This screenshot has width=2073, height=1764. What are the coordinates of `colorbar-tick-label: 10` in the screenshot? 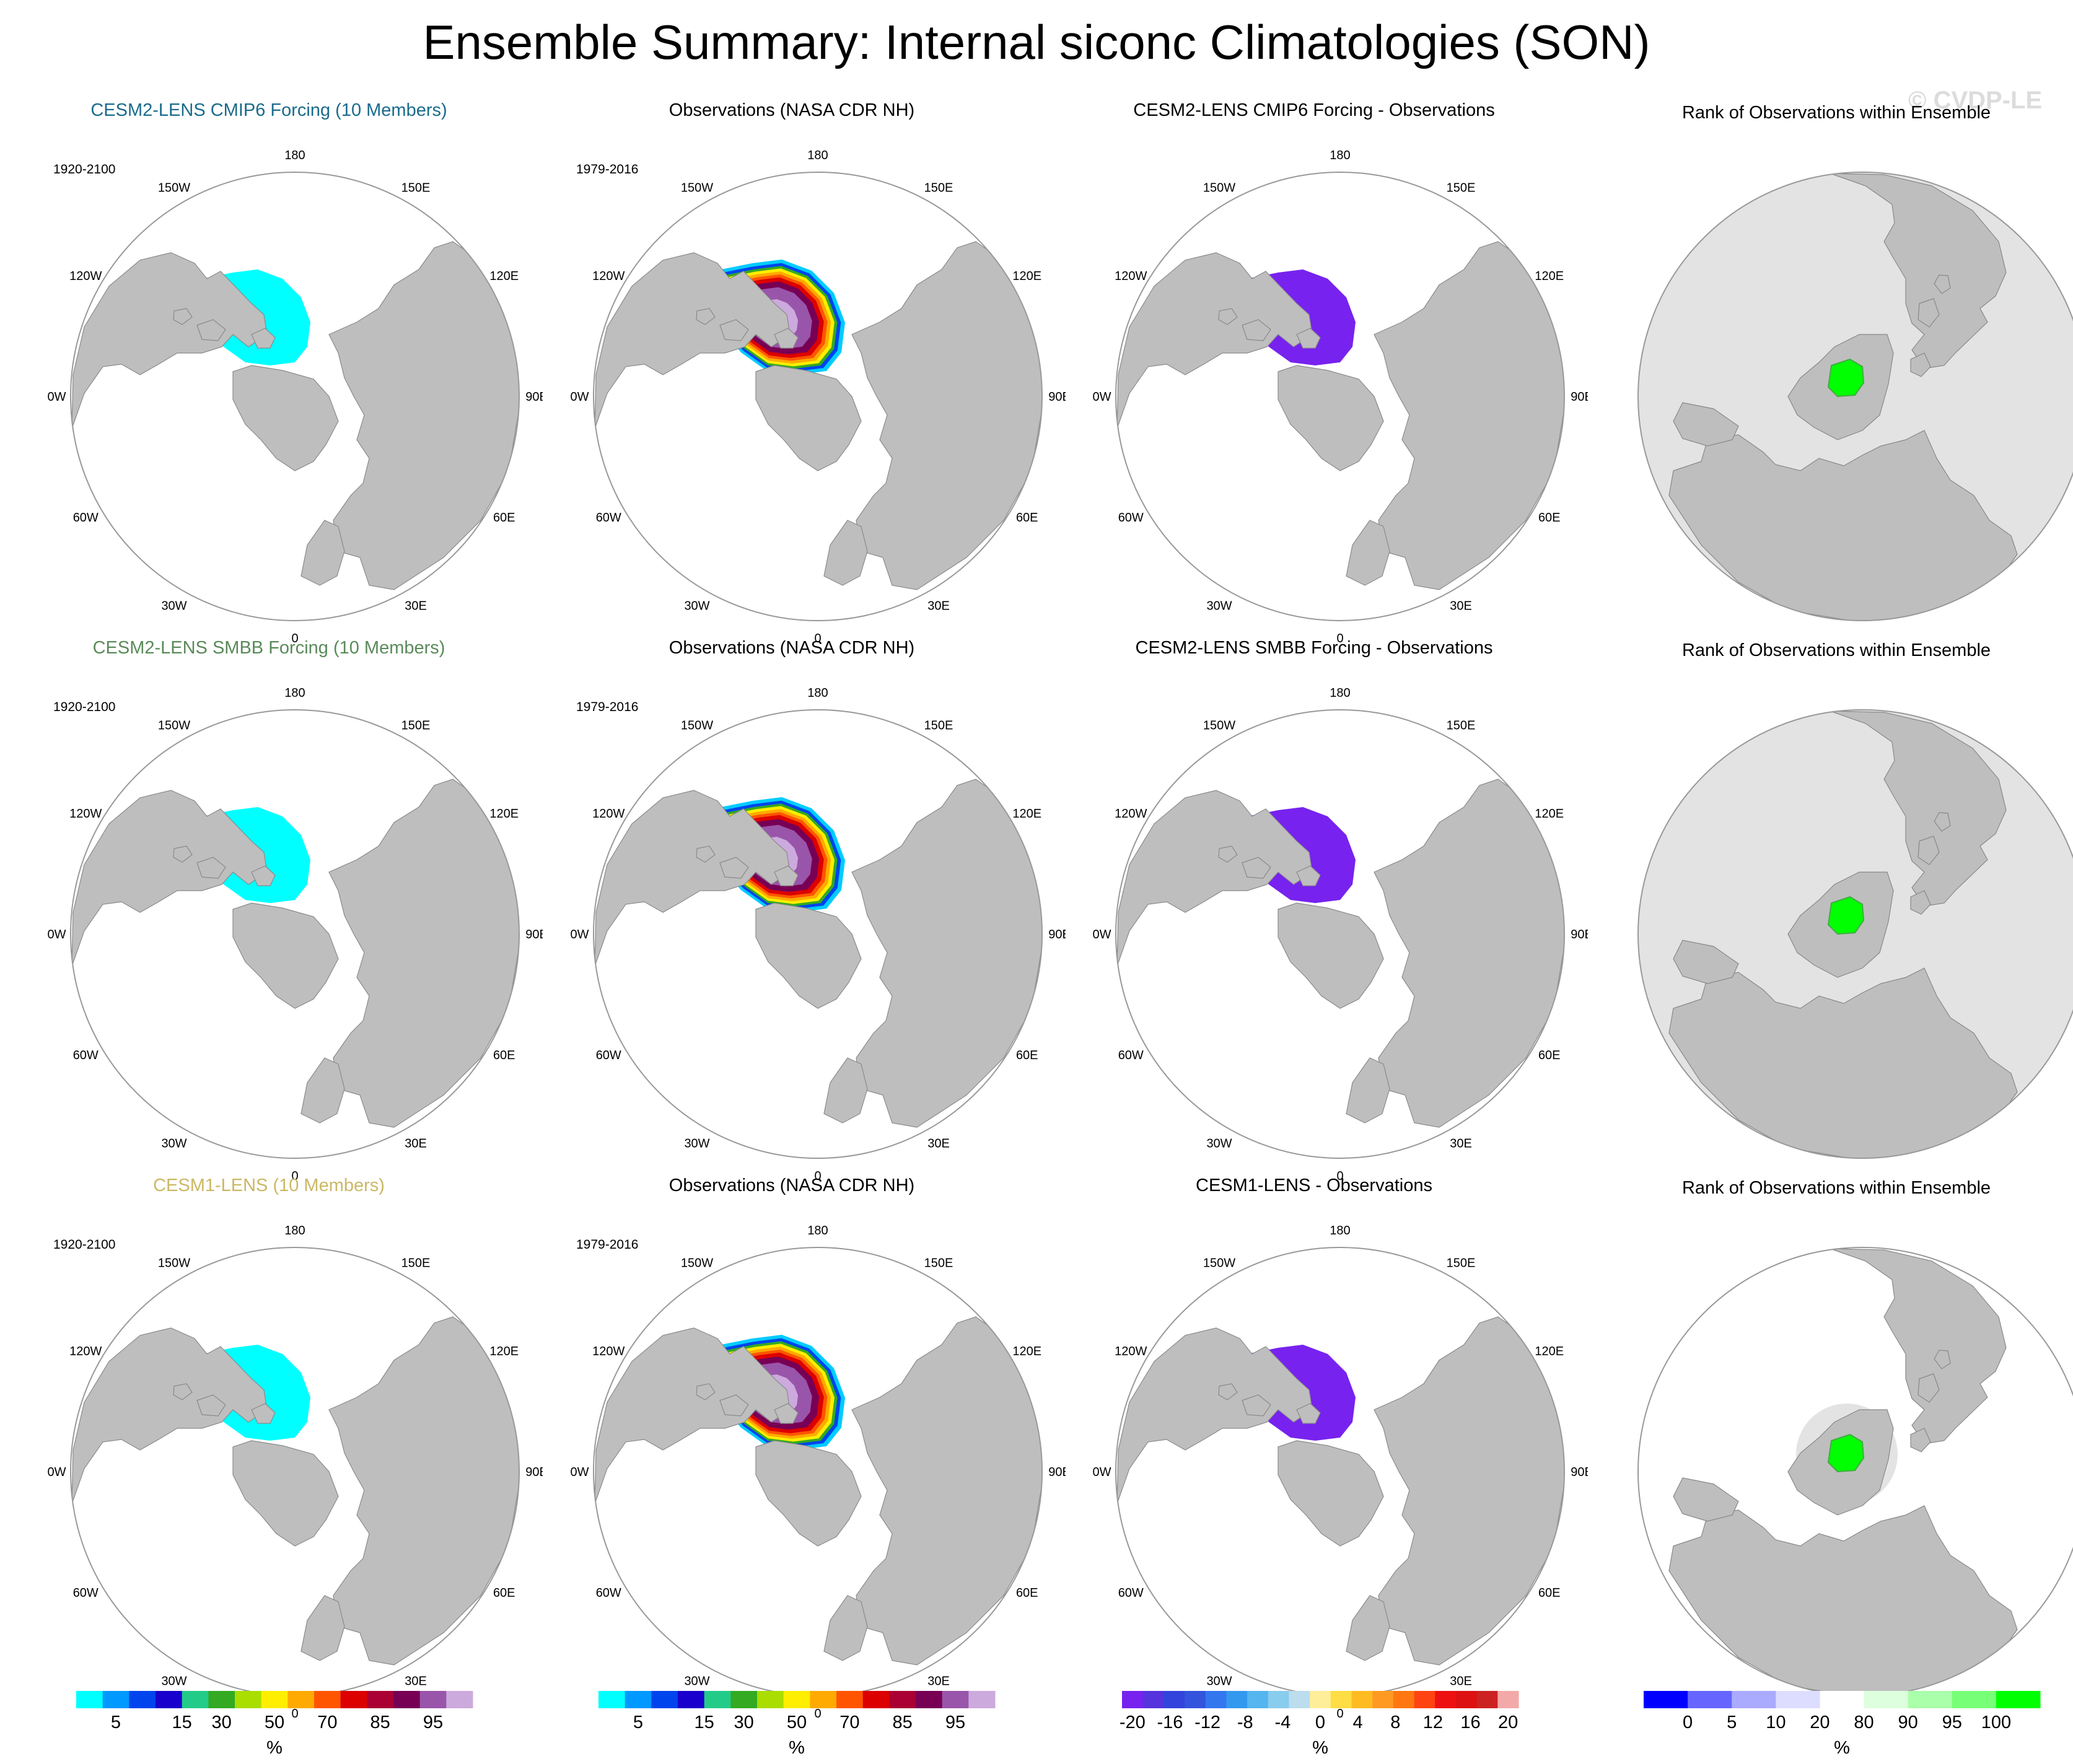 It's located at (1776, 1722).